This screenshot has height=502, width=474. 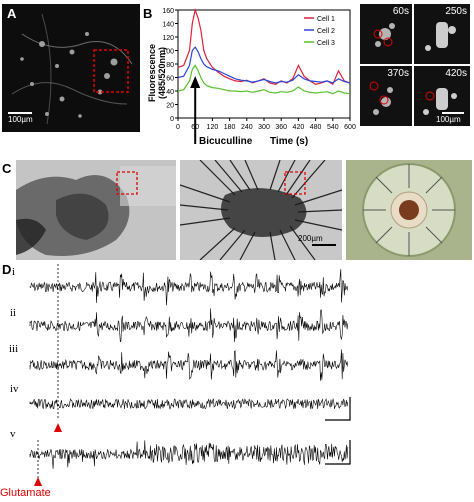 What do you see at coordinates (96, 210) in the screenshot?
I see `panel-c-brightfield` at bounding box center [96, 210].